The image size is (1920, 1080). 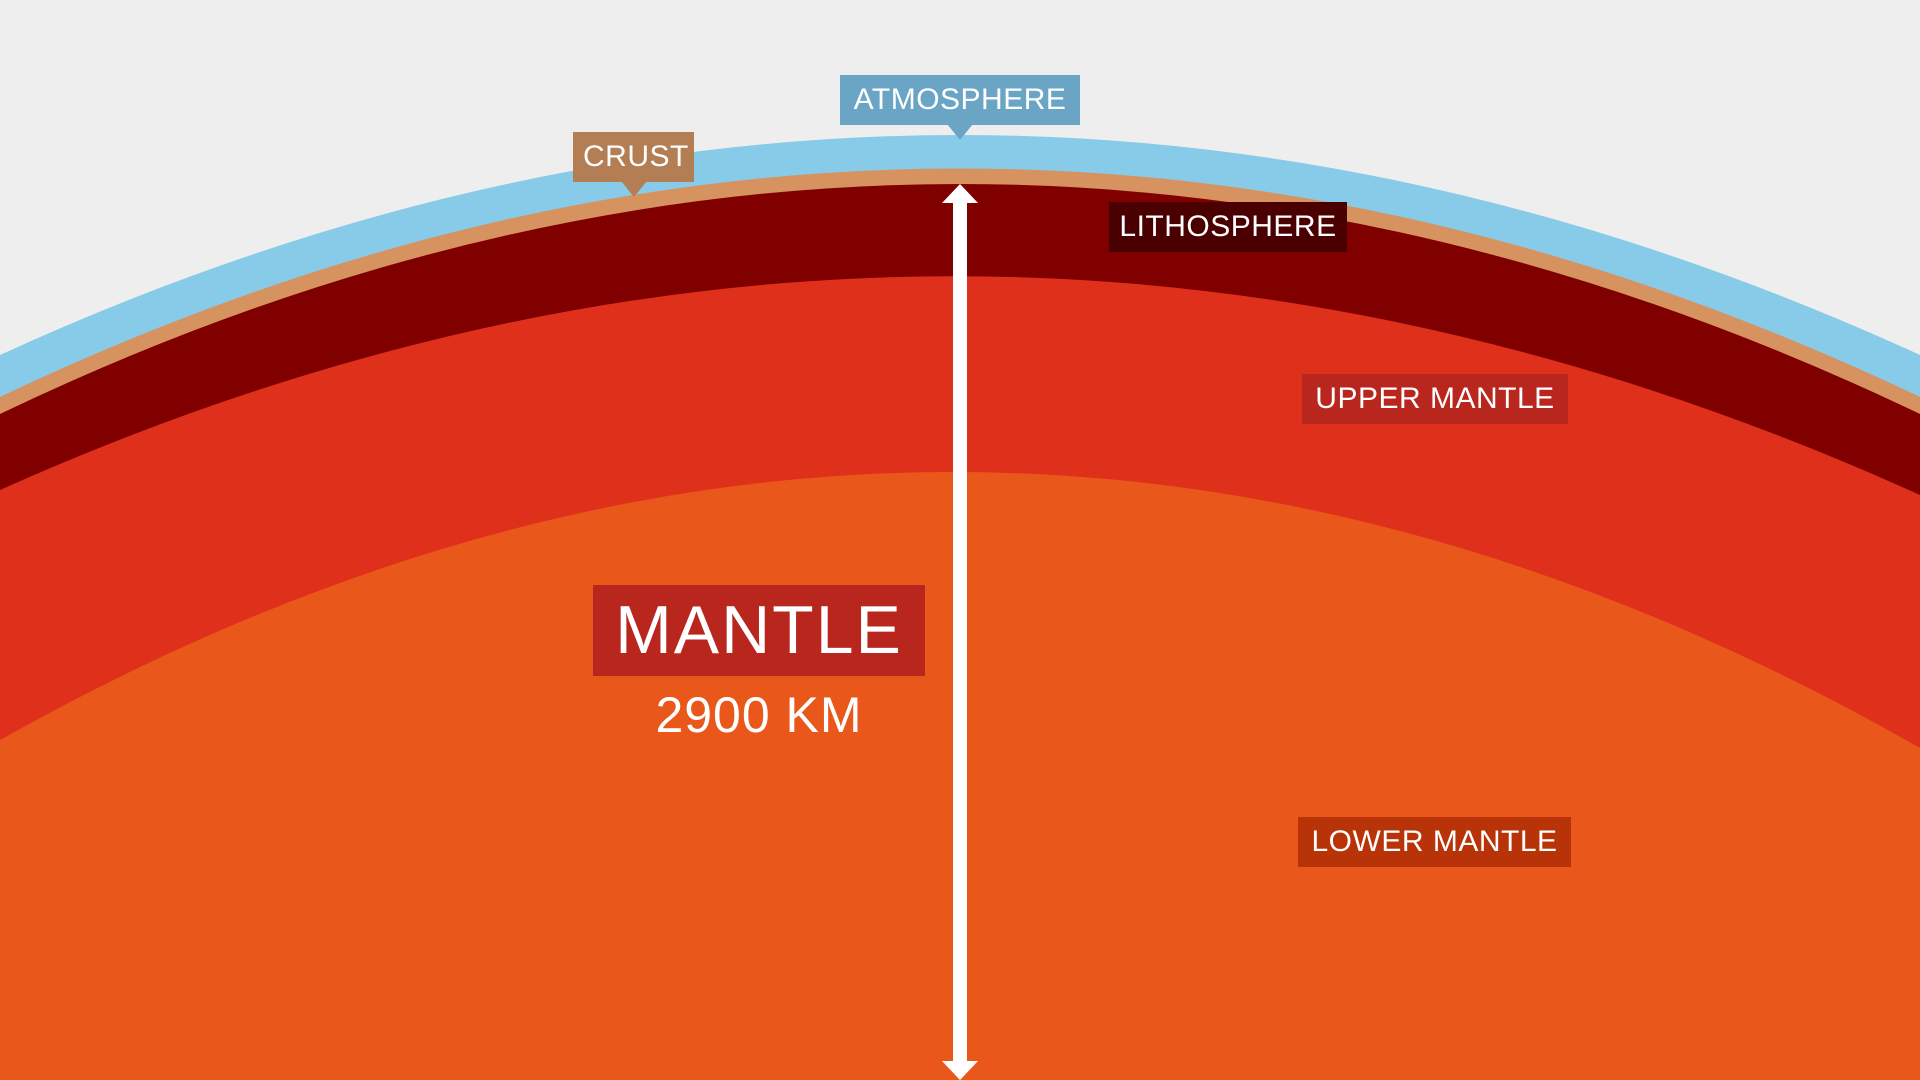 I want to click on mantle-title: MANTLE, so click(x=759, y=630).